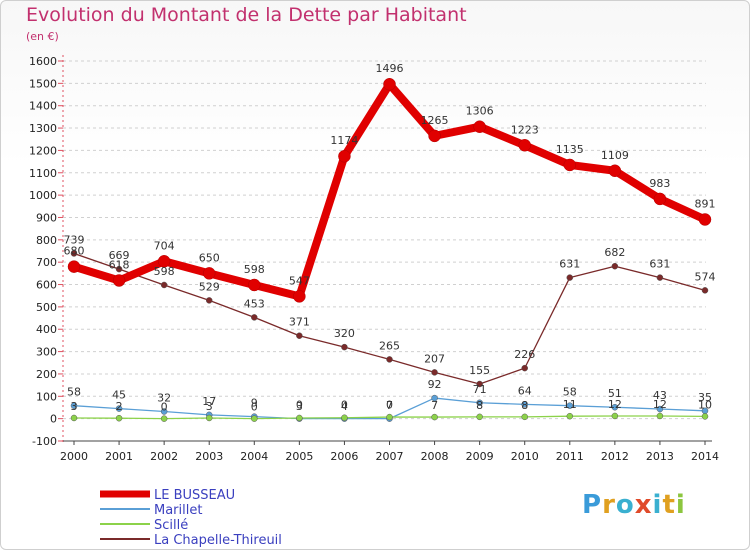  I want to click on data-label: 17, so click(209, 401).